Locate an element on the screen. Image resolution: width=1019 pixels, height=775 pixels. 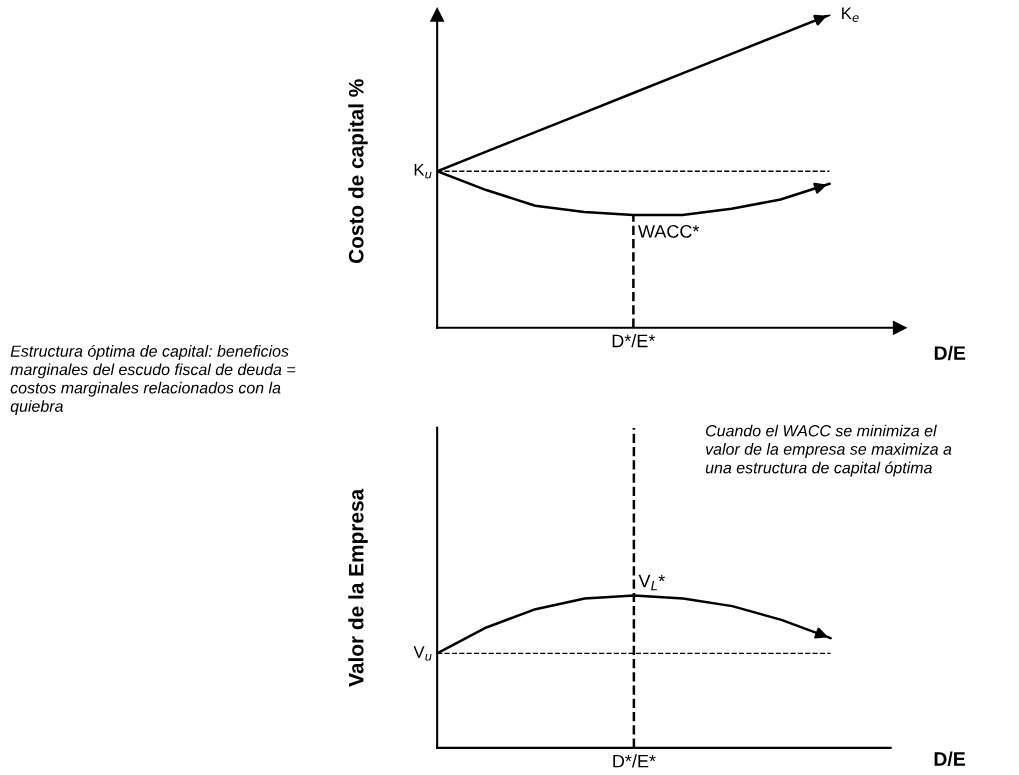
y-axis-title: Costo de capital % is located at coordinates (358, 171).